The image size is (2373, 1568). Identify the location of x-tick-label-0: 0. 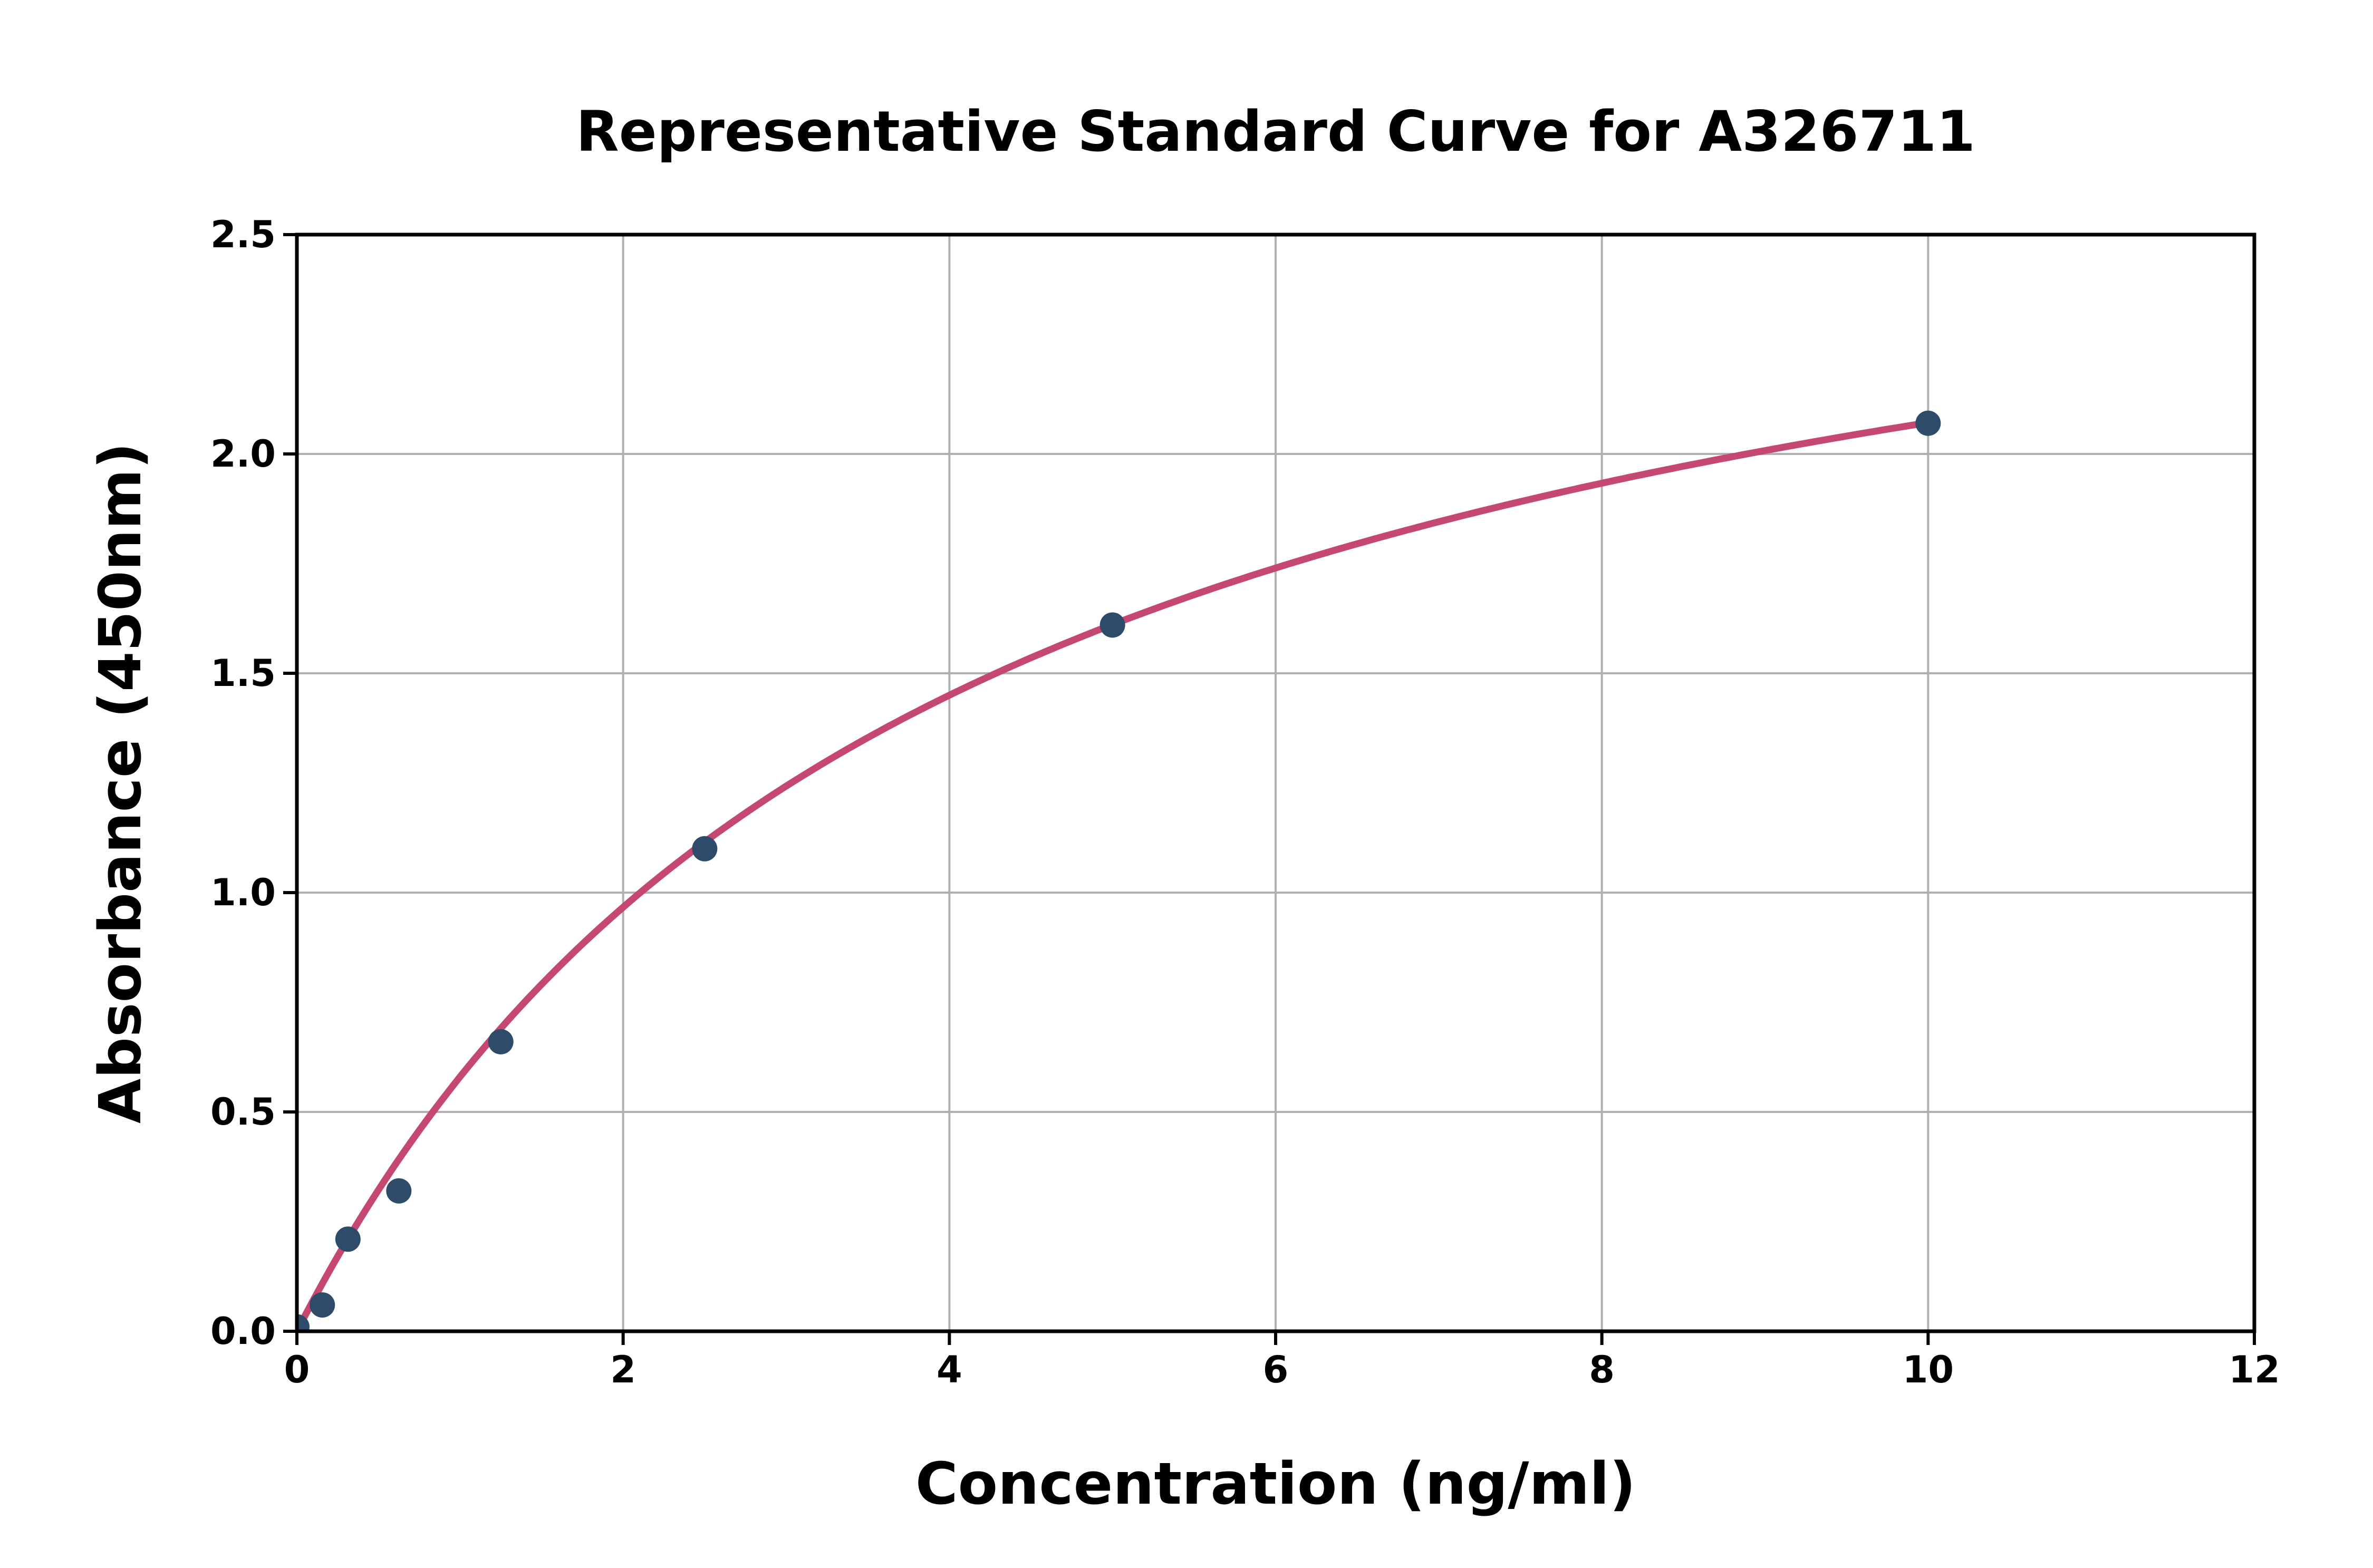
(297, 1369).